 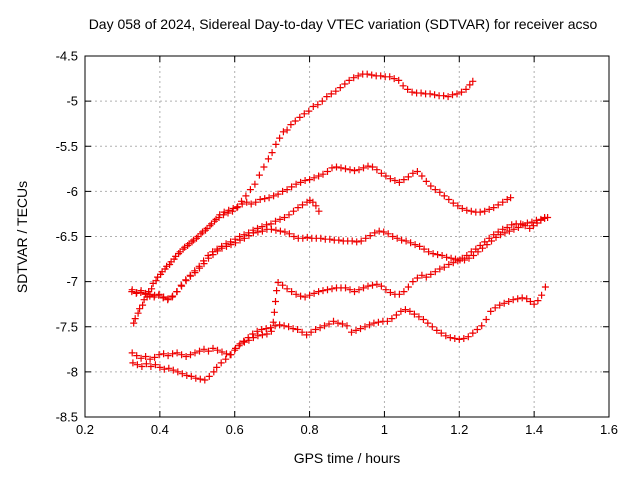 What do you see at coordinates (384, 429) in the screenshot?
I see `x-tick-label: 1` at bounding box center [384, 429].